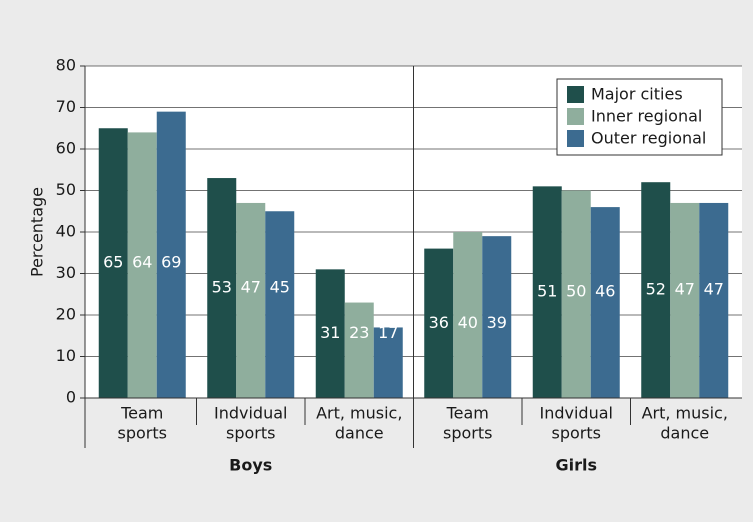  What do you see at coordinates (576, 465) in the screenshot?
I see `group-label: Girls` at bounding box center [576, 465].